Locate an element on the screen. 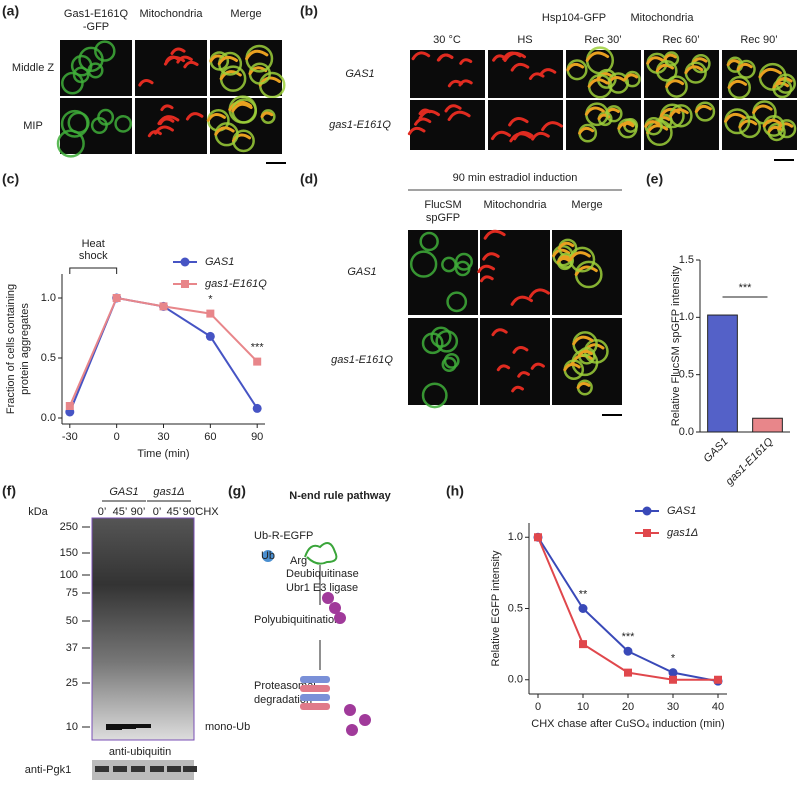 The height and width of the screenshot is (792, 800). x-tick-label: 90 is located at coordinates (257, 437).